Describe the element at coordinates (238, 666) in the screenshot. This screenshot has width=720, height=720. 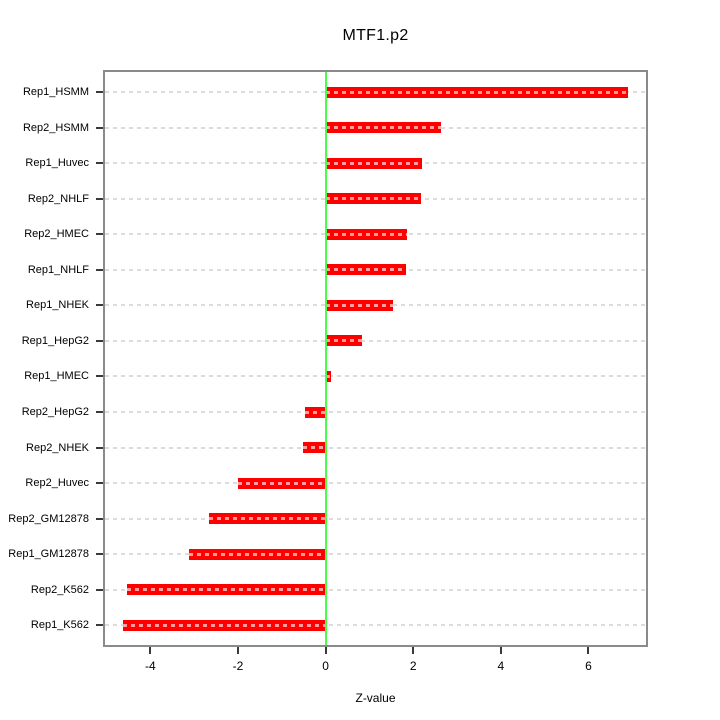
I see `x-axis-tick-label: -2` at that location.